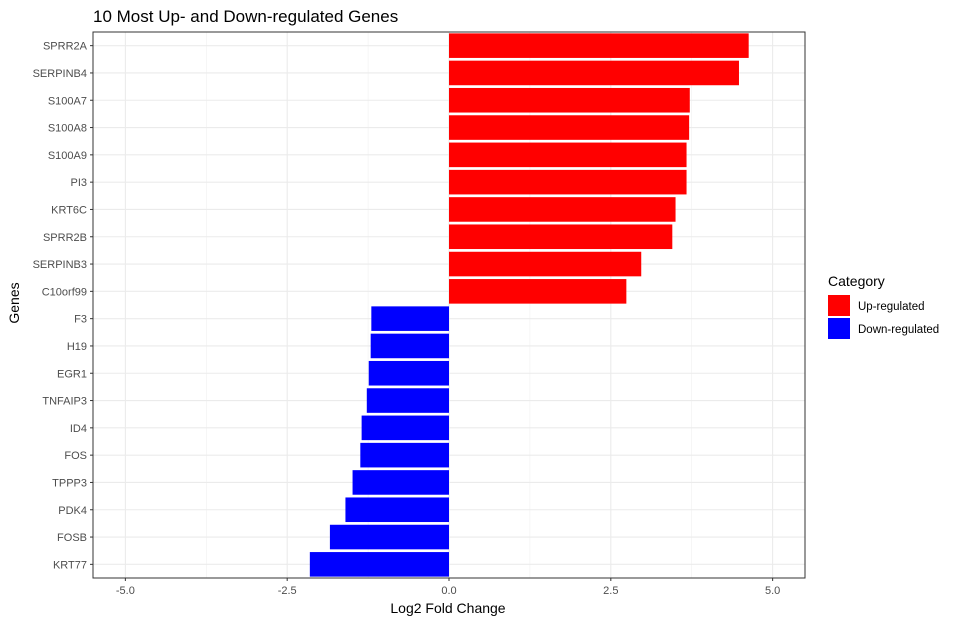 The image size is (961, 623). What do you see at coordinates (389, 537) in the screenshot?
I see `bar-fosb` at bounding box center [389, 537].